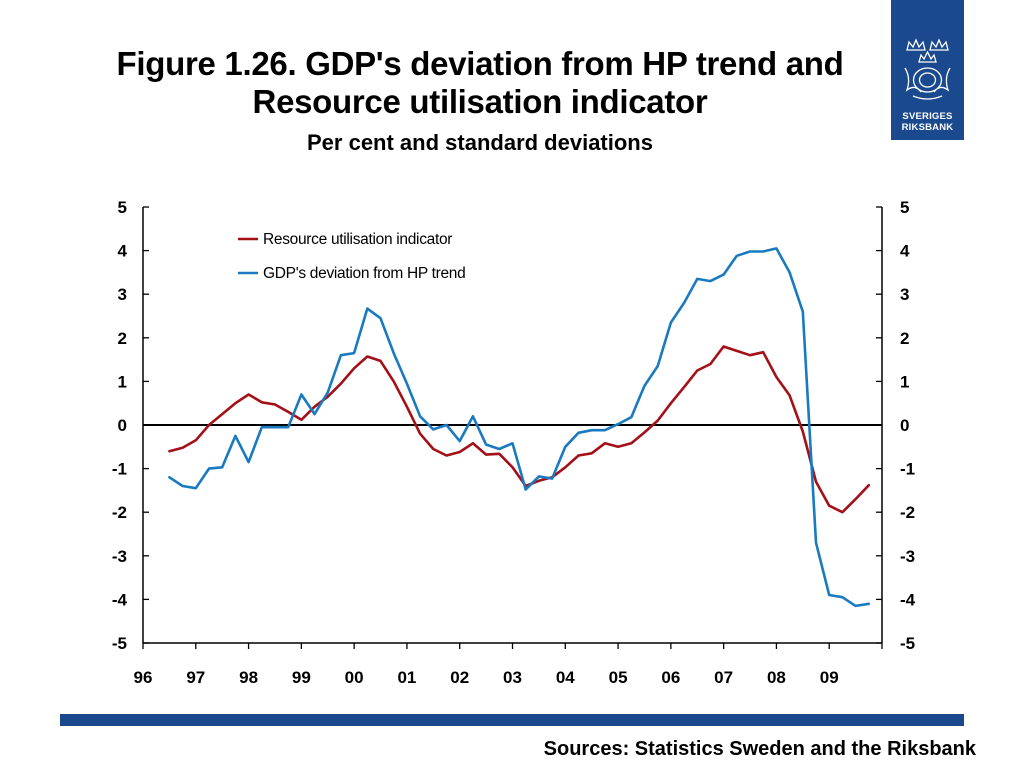 The width and height of the screenshot is (1024, 768). What do you see at coordinates (248, 677) in the screenshot?
I see `x-tick-label: 98` at bounding box center [248, 677].